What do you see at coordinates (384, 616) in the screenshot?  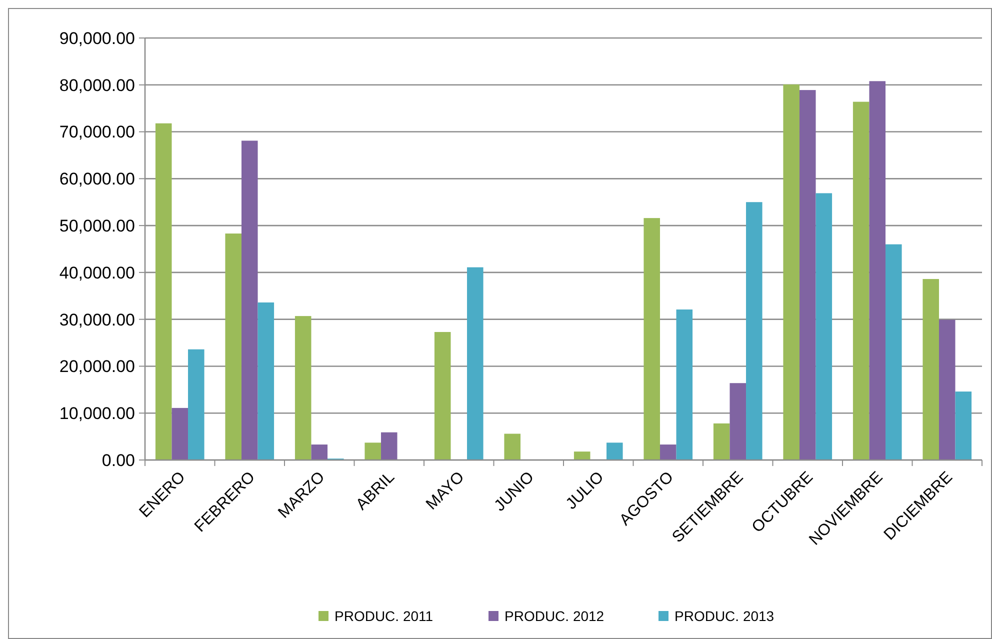 I see `legend-label: PRODUC. 2011` at bounding box center [384, 616].